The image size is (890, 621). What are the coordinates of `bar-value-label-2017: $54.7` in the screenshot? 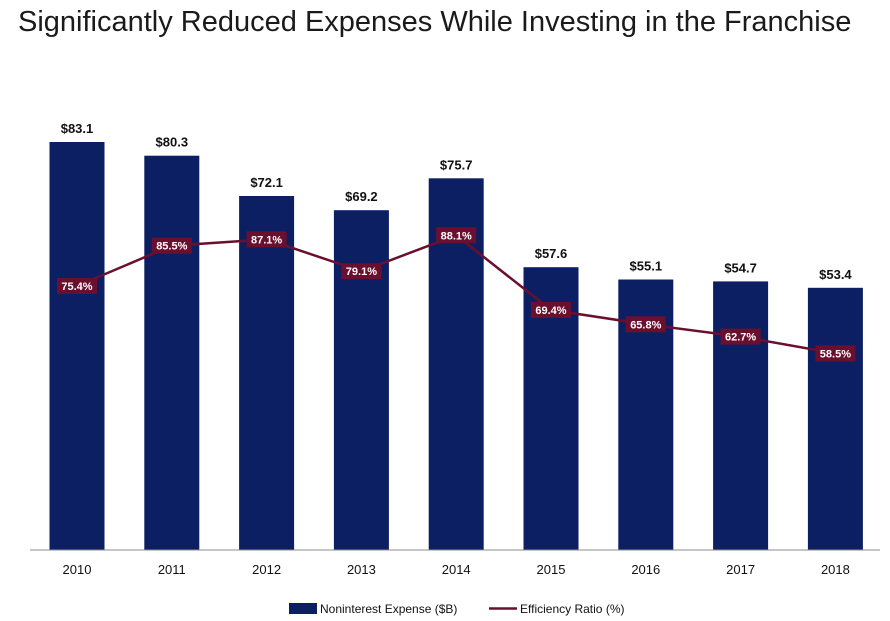 It's located at (740, 267).